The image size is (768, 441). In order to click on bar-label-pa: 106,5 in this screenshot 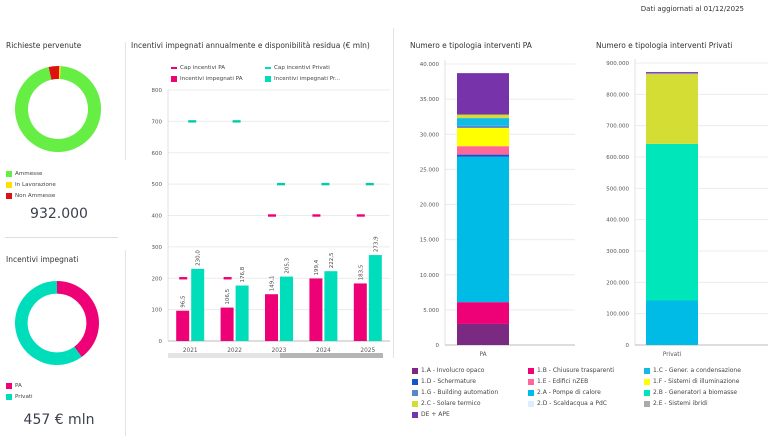, I will do `click(228, 296)`.